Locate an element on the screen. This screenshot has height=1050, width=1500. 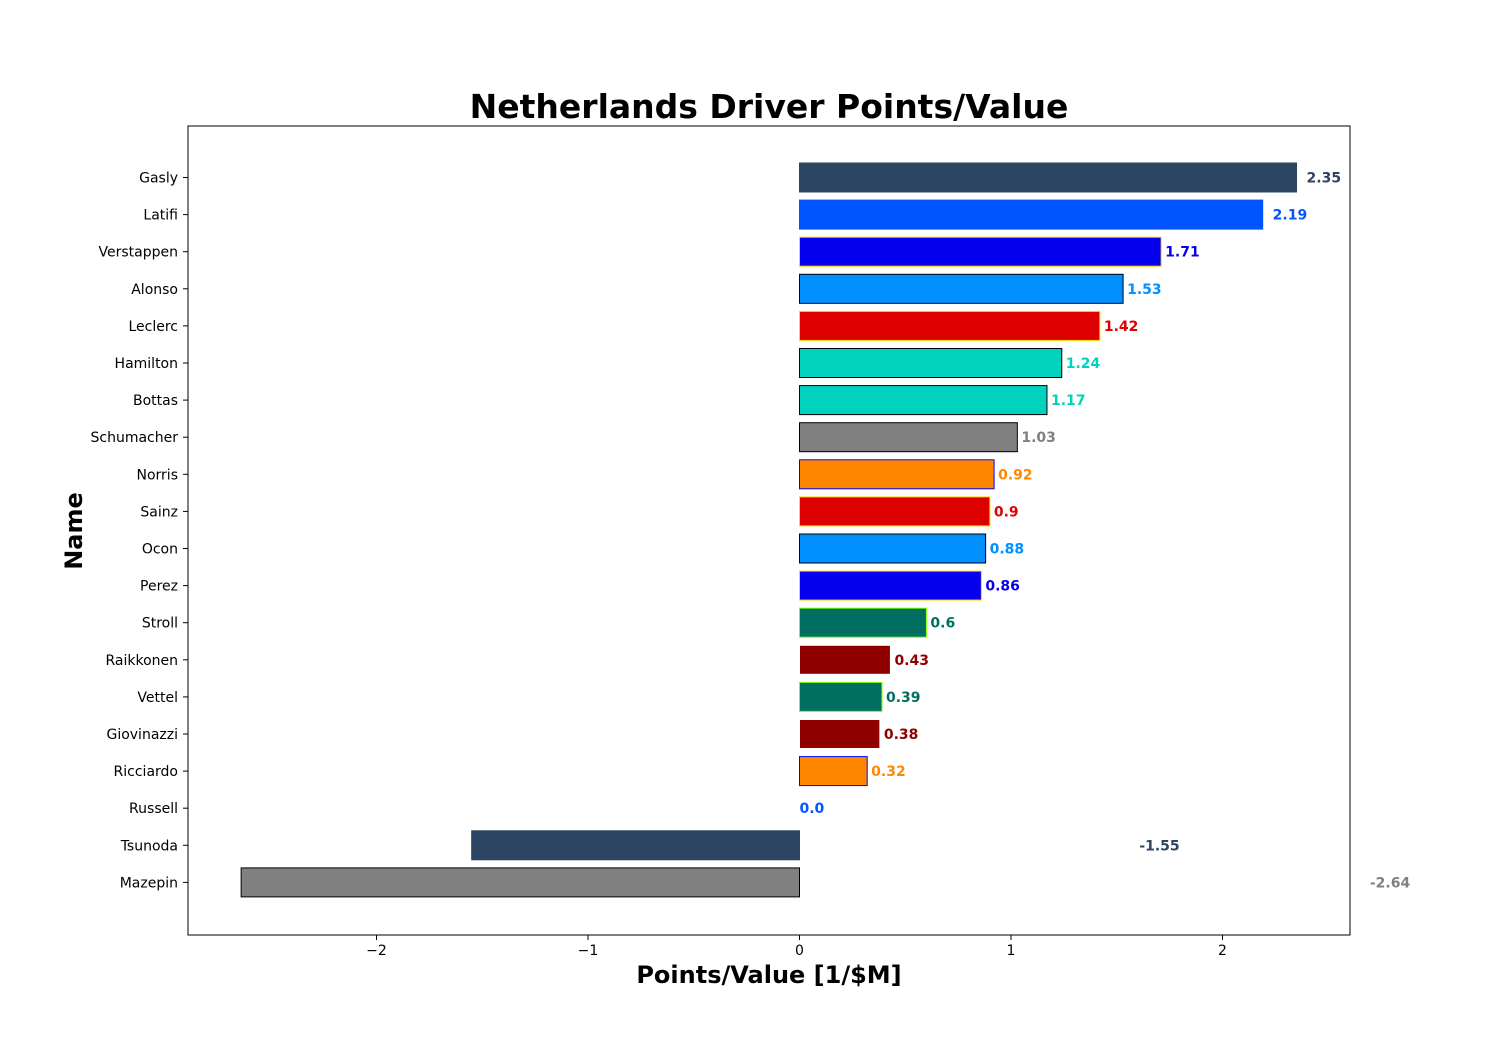
bar-stroll is located at coordinates (863, 622).